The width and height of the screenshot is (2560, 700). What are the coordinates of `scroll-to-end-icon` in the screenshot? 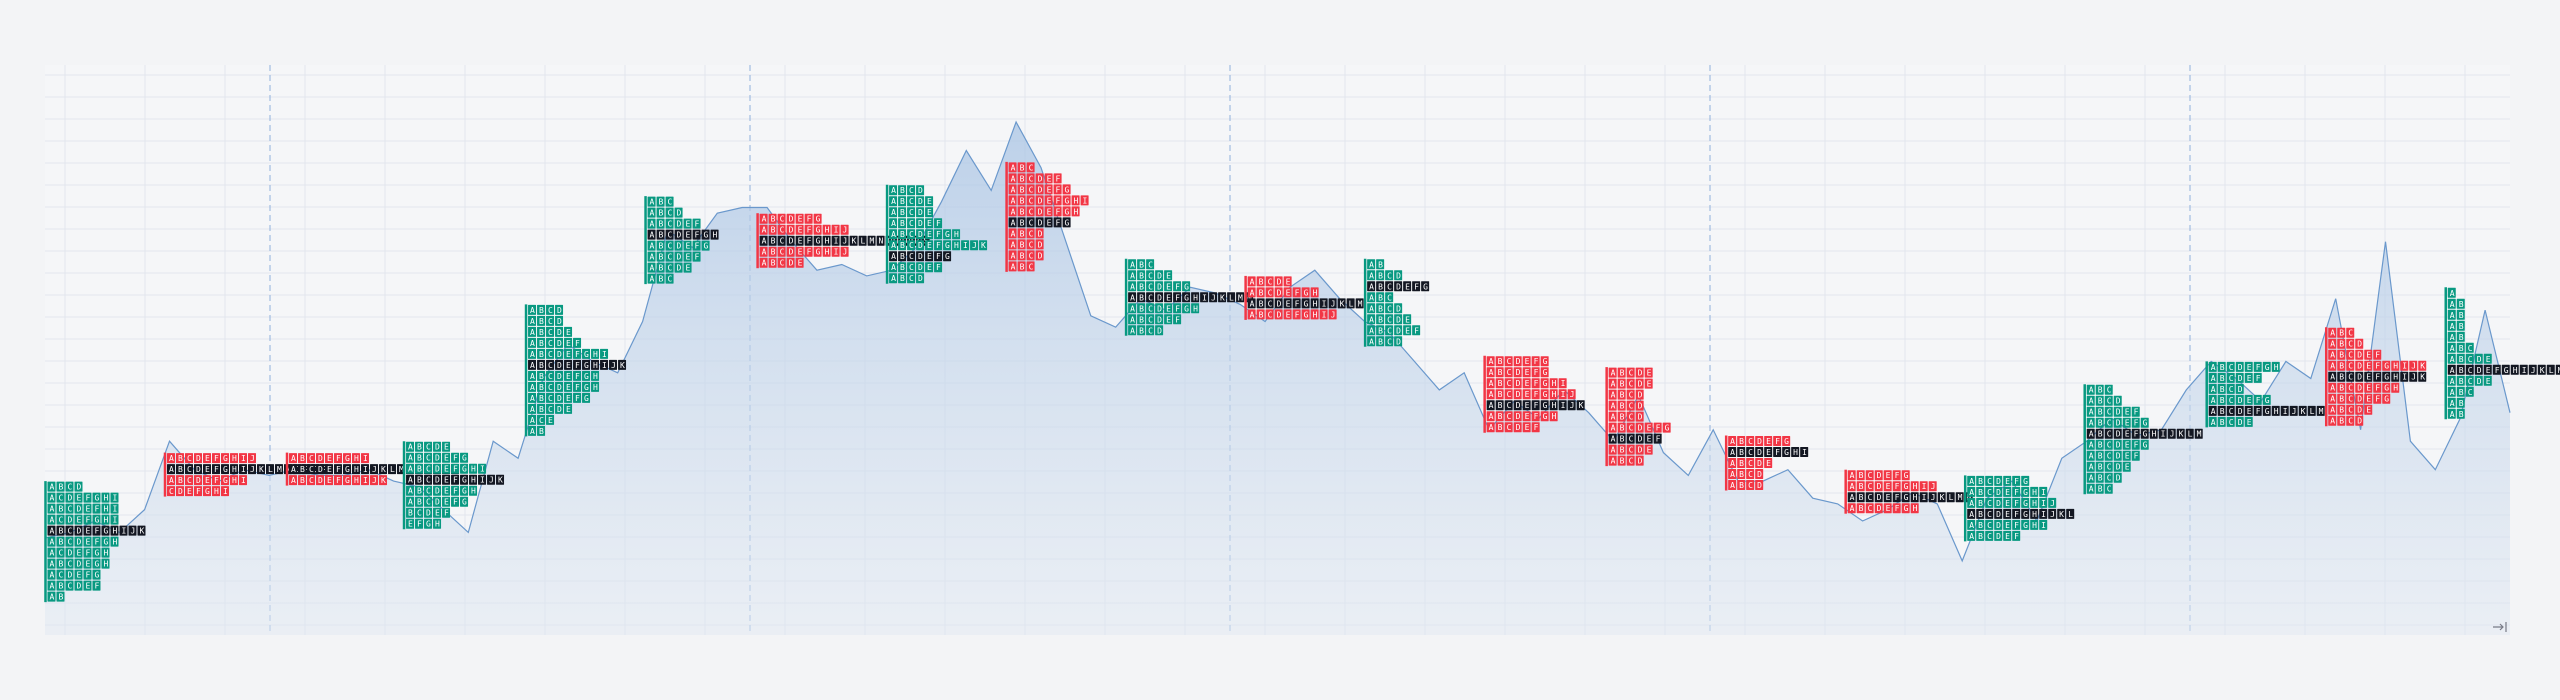 It's located at (2500, 627).